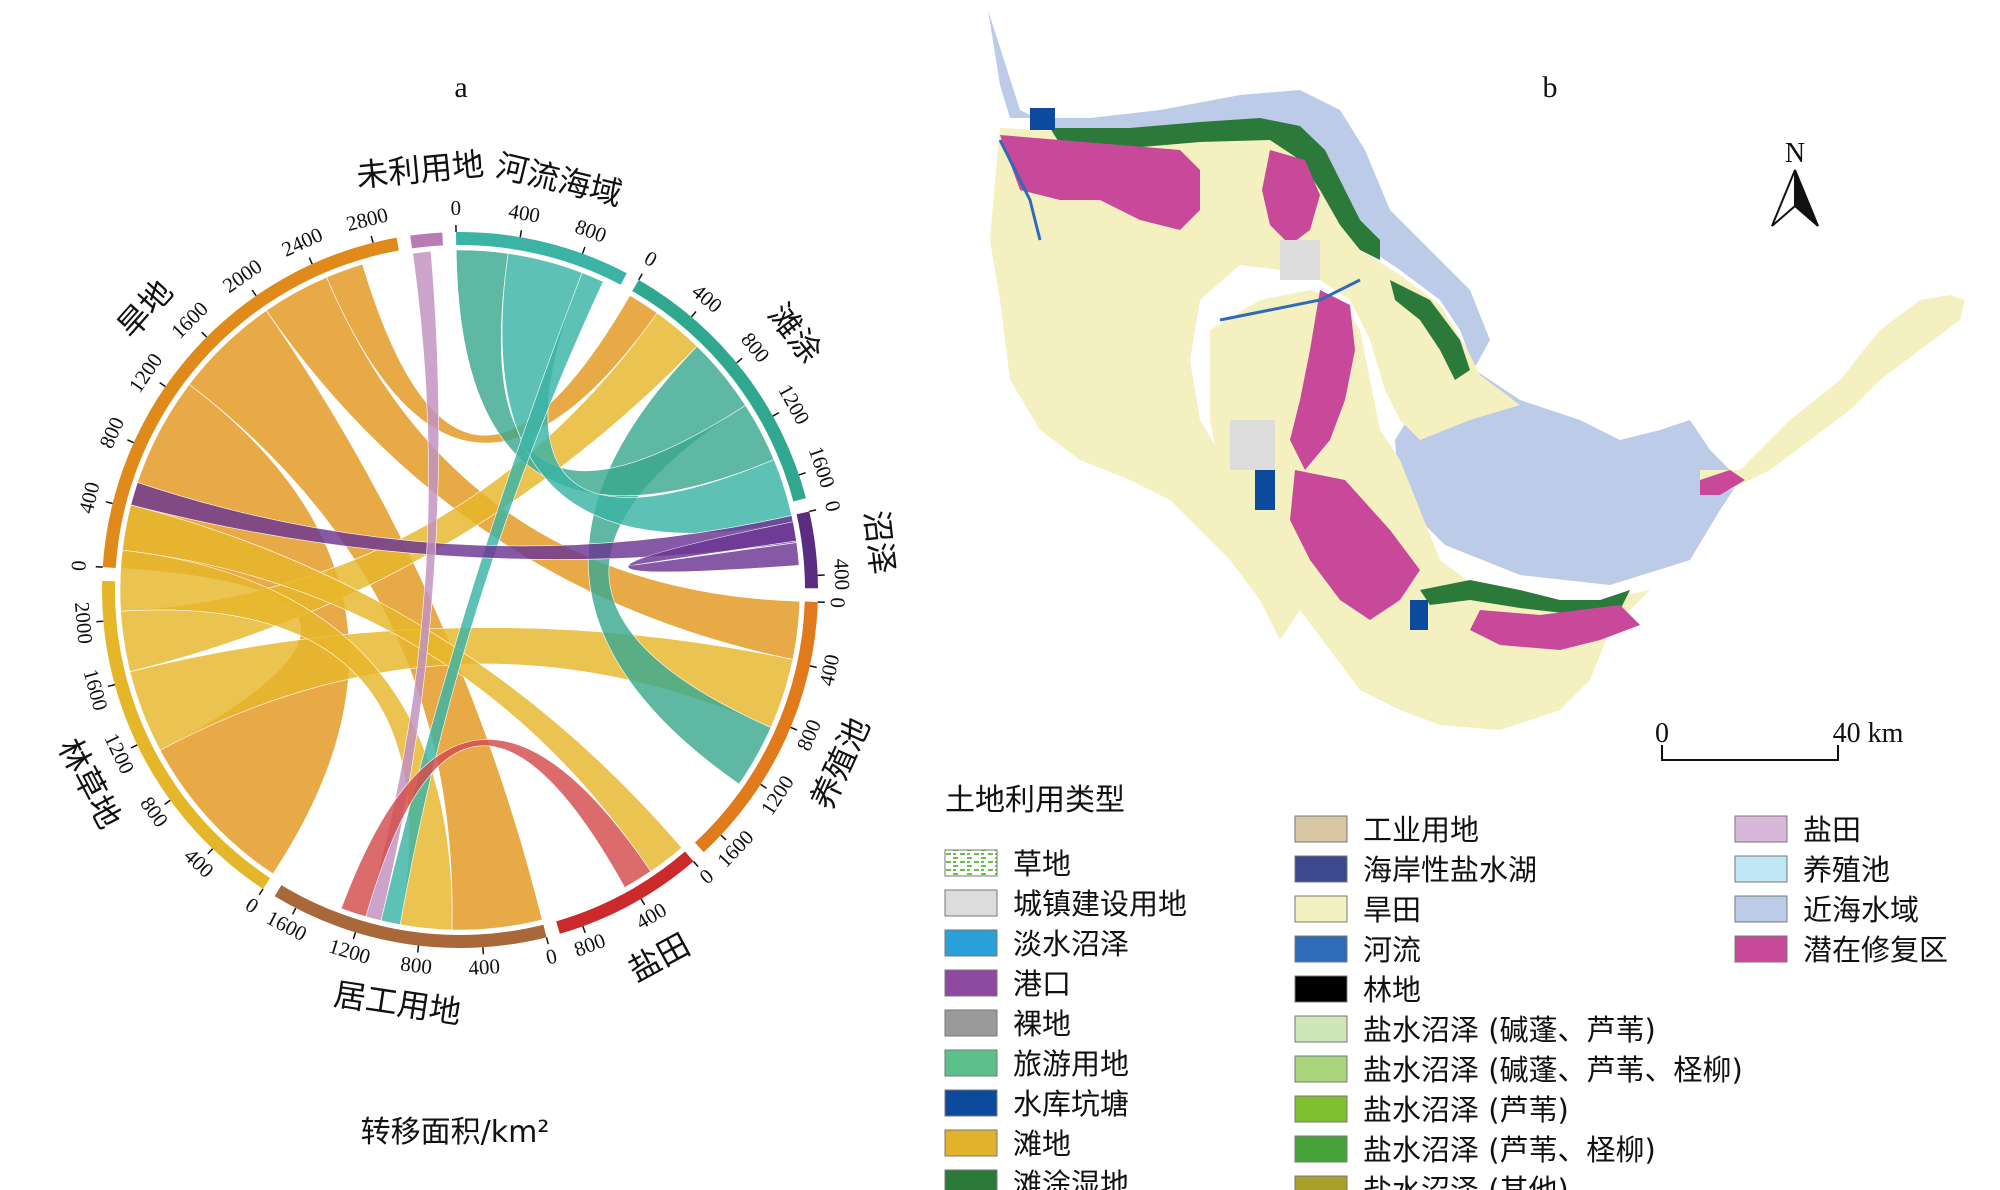 The height and width of the screenshot is (1190, 2000). Describe the element at coordinates (822, 466) in the screenshot. I see `tick-label: 1600` at that location.